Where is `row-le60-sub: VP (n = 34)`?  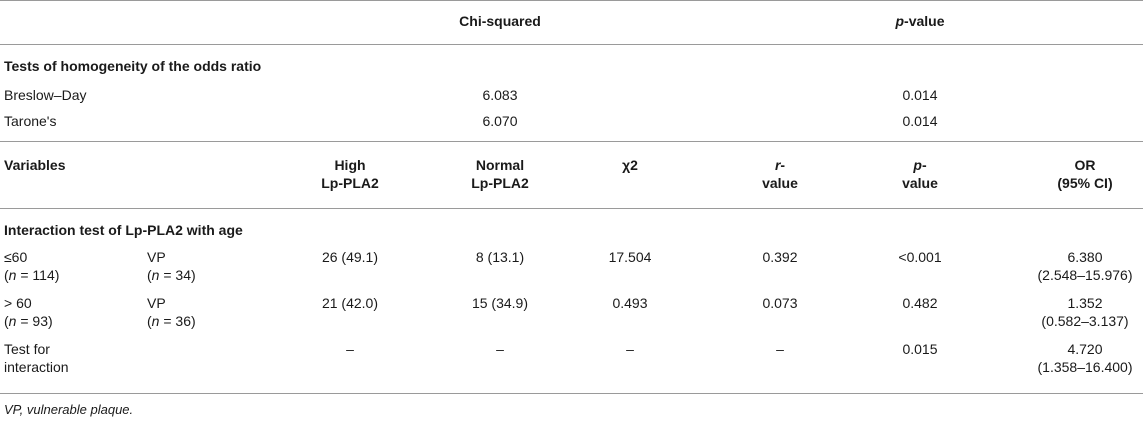
row-le60-sub: VP (n = 34) is located at coordinates (171, 266).